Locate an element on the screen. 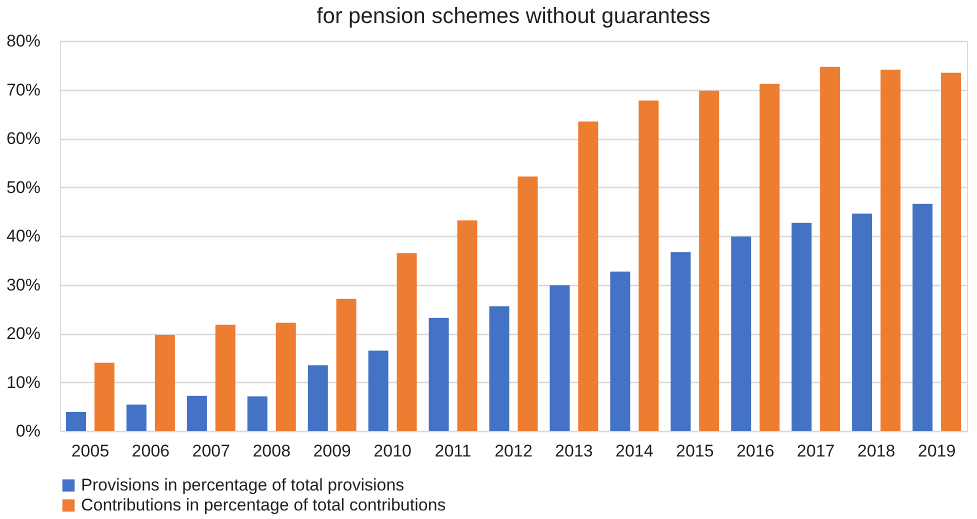 This screenshot has height=519, width=977. y-tick-label: 70% is located at coordinates (23, 90).